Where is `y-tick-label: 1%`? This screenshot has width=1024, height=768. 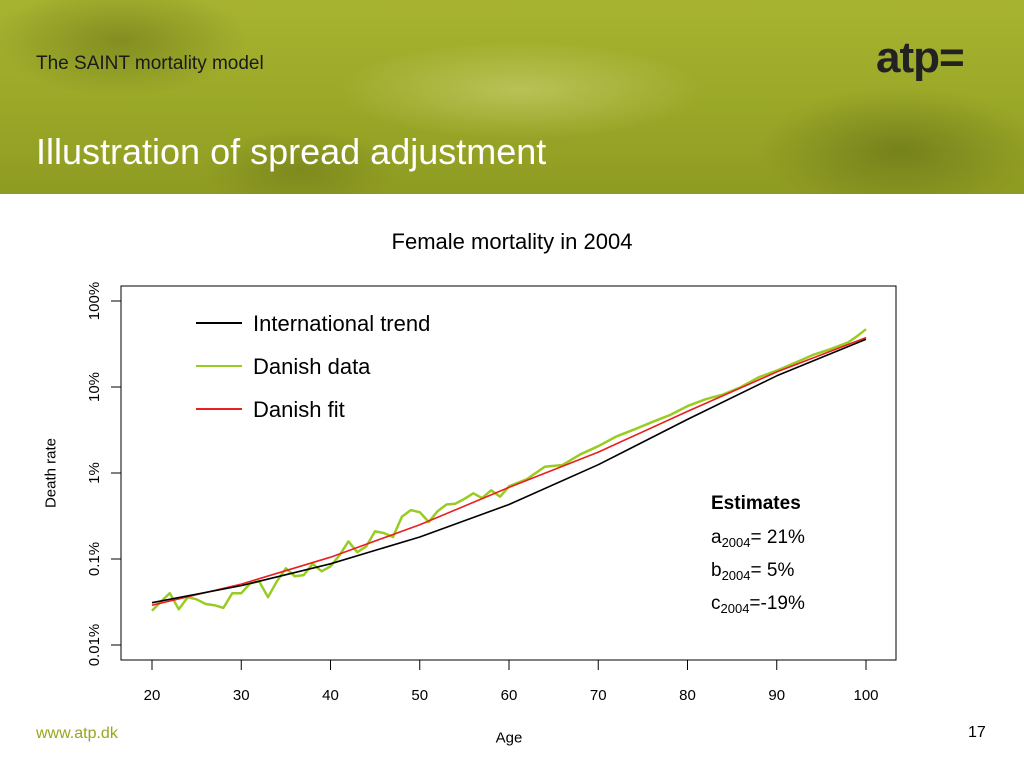 y-tick-label: 1% is located at coordinates (94, 473).